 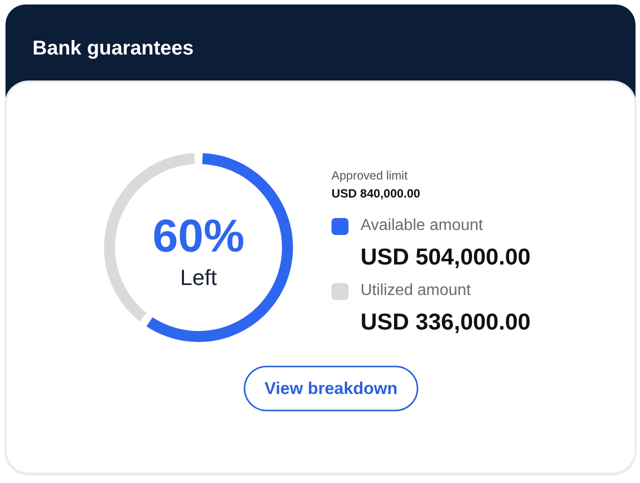 What do you see at coordinates (198, 236) in the screenshot?
I see `text: 60%` at bounding box center [198, 236].